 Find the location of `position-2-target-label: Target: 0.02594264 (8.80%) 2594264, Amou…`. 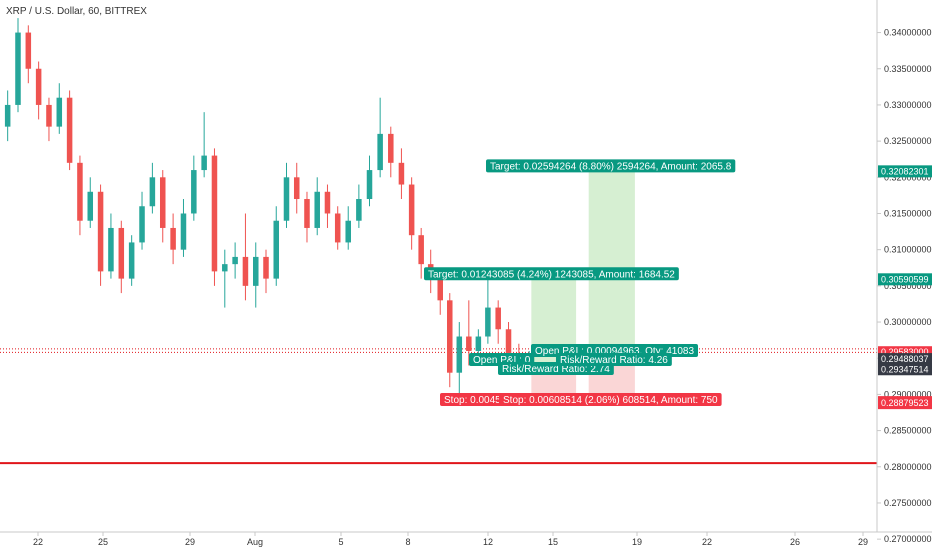

position-2-target-label: Target: 0.02594264 (8.80%) 2594264, Amou… is located at coordinates (611, 166).